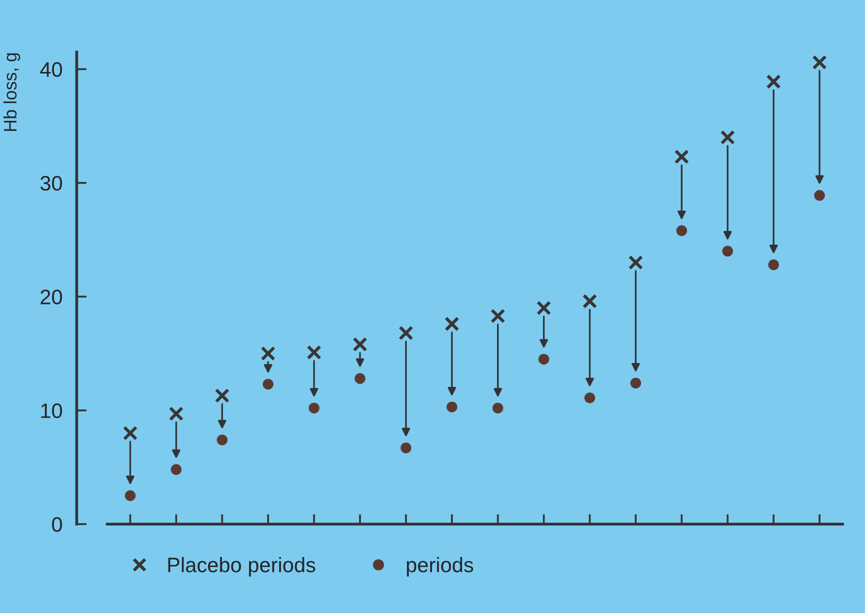 The height and width of the screenshot is (613, 865). Describe the element at coordinates (57, 524) in the screenshot. I see `y-tick-label: 0` at that location.